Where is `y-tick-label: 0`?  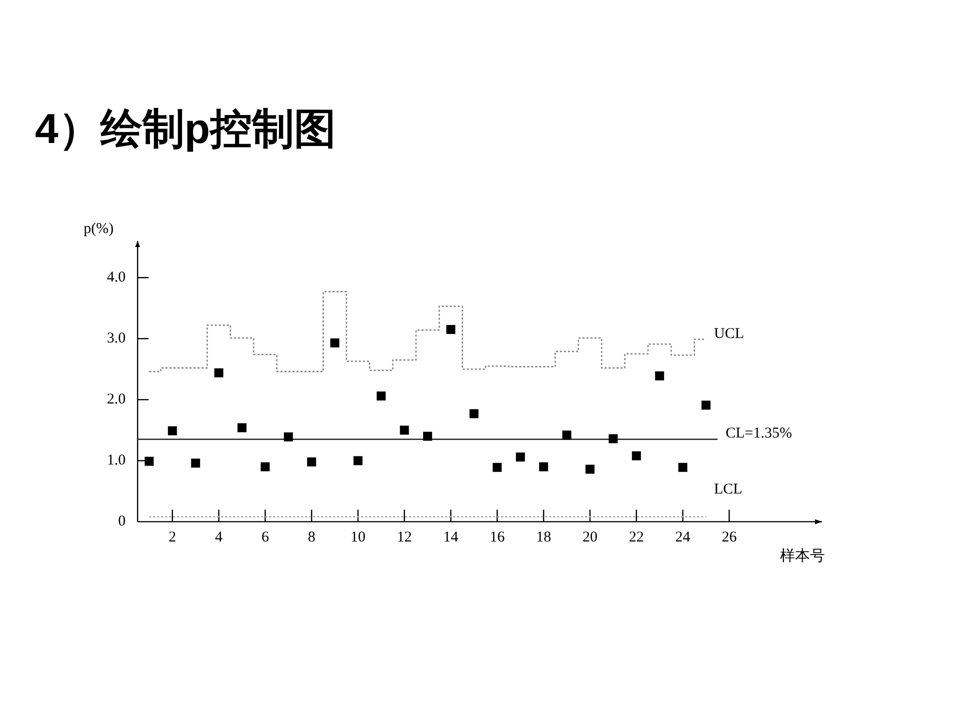 y-tick-label: 0 is located at coordinates (122, 522).